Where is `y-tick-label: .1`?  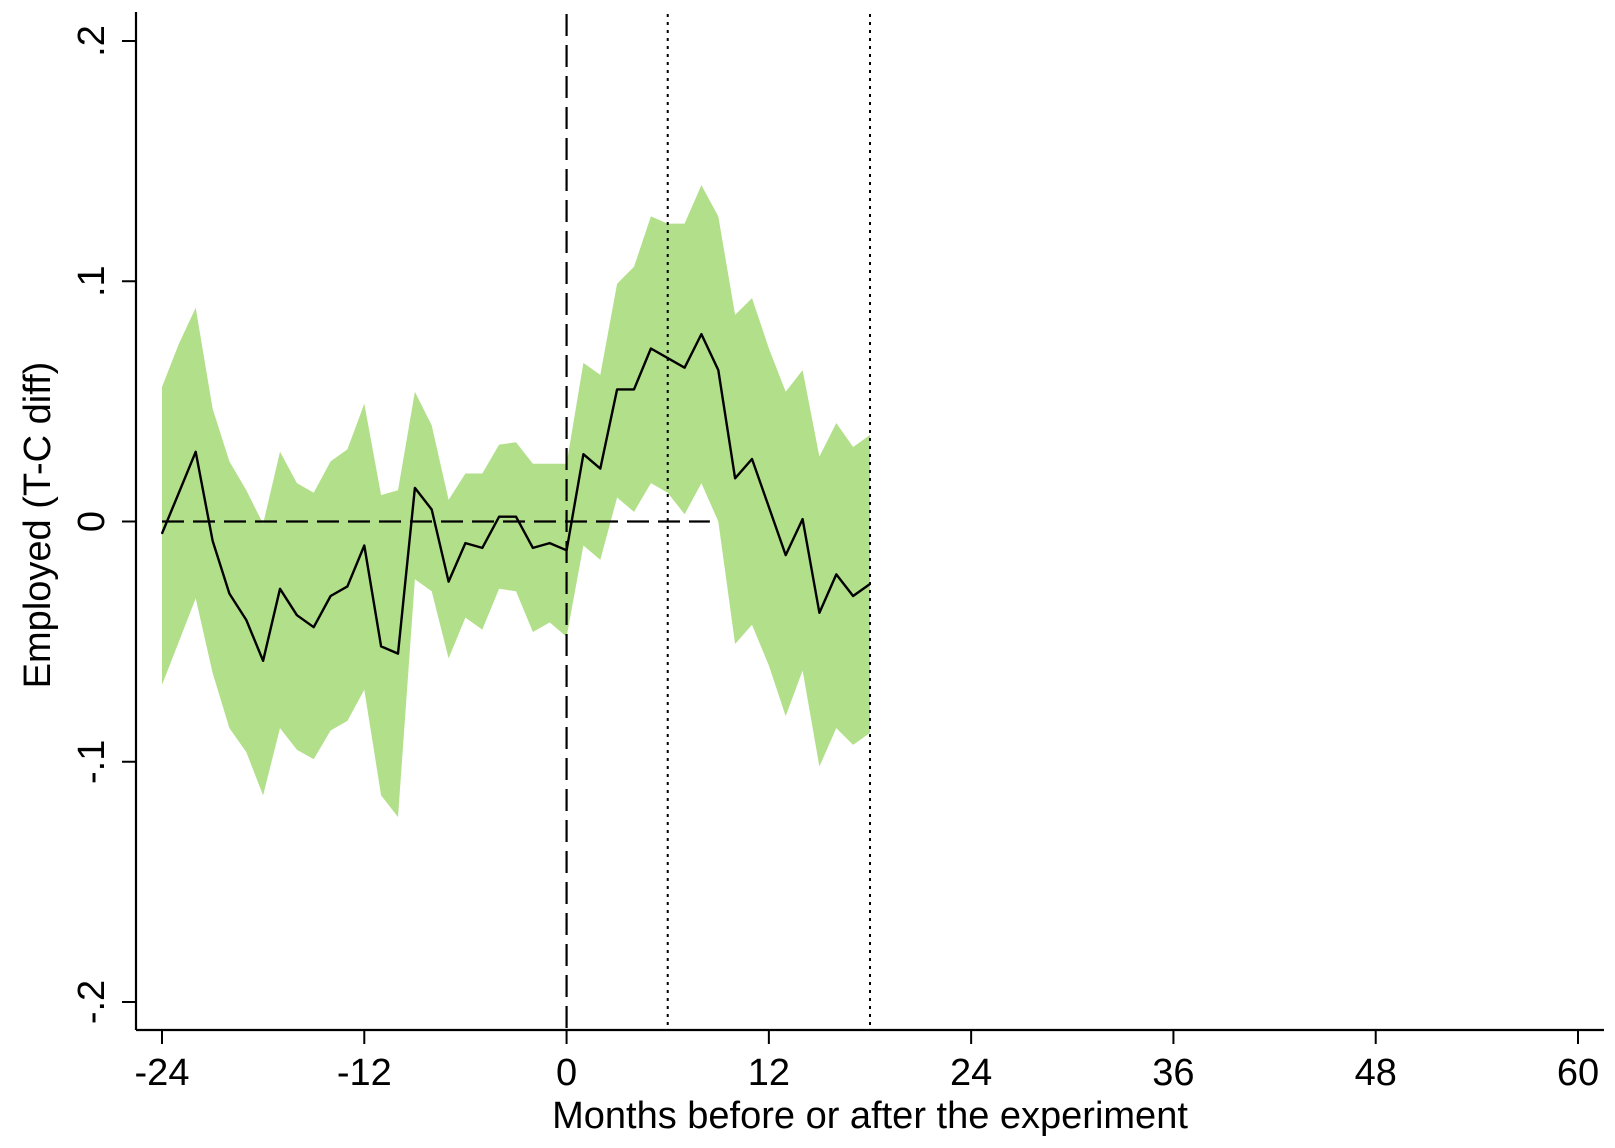
y-tick-label: .1 is located at coordinates (92, 281).